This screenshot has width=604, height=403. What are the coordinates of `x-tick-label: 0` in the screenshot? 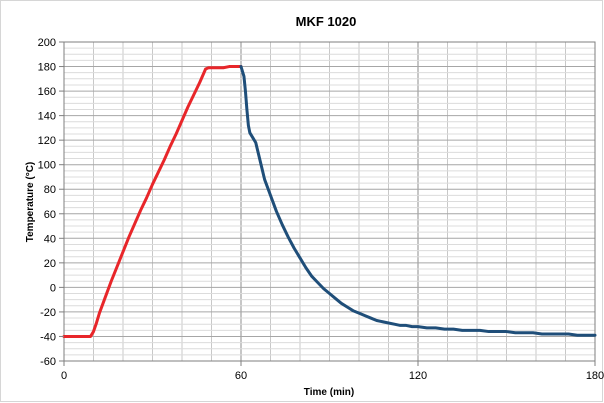 It's located at (64, 376).